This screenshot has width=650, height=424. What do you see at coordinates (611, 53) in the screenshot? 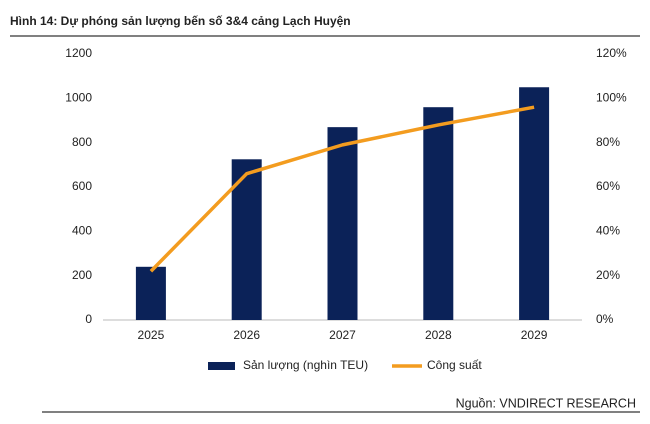
I see `y2-tick-label: 120%` at bounding box center [611, 53].